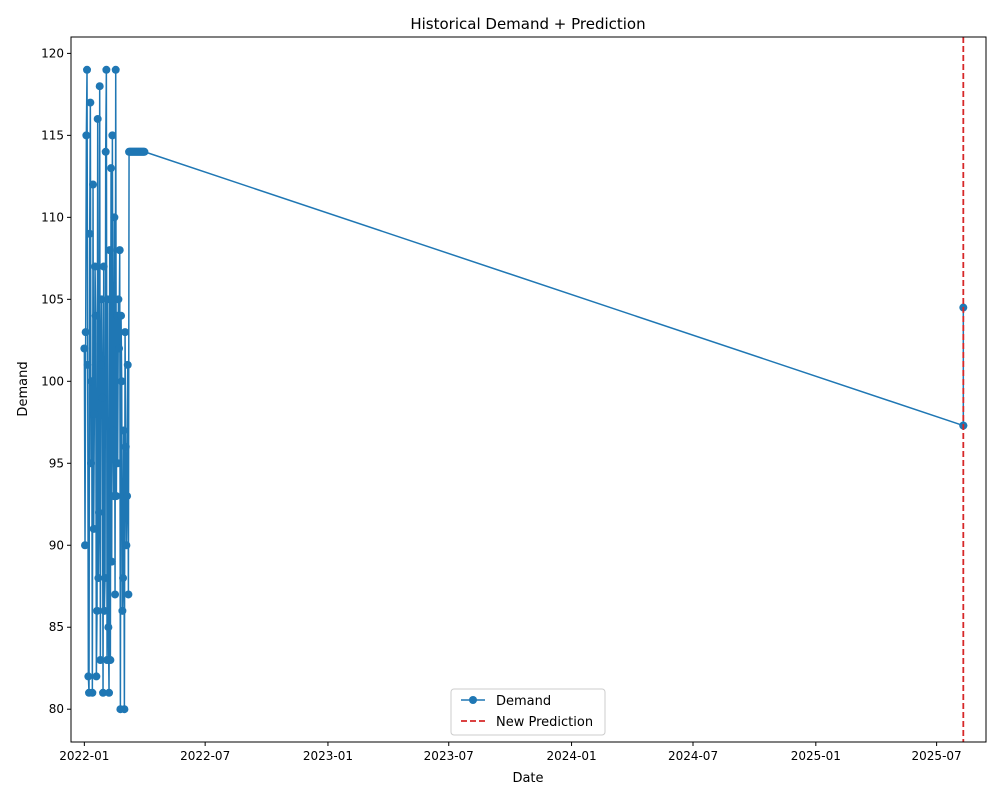 This screenshot has width=1000, height=800. I want to click on x-tick-label: 2023-01, so click(328, 756).